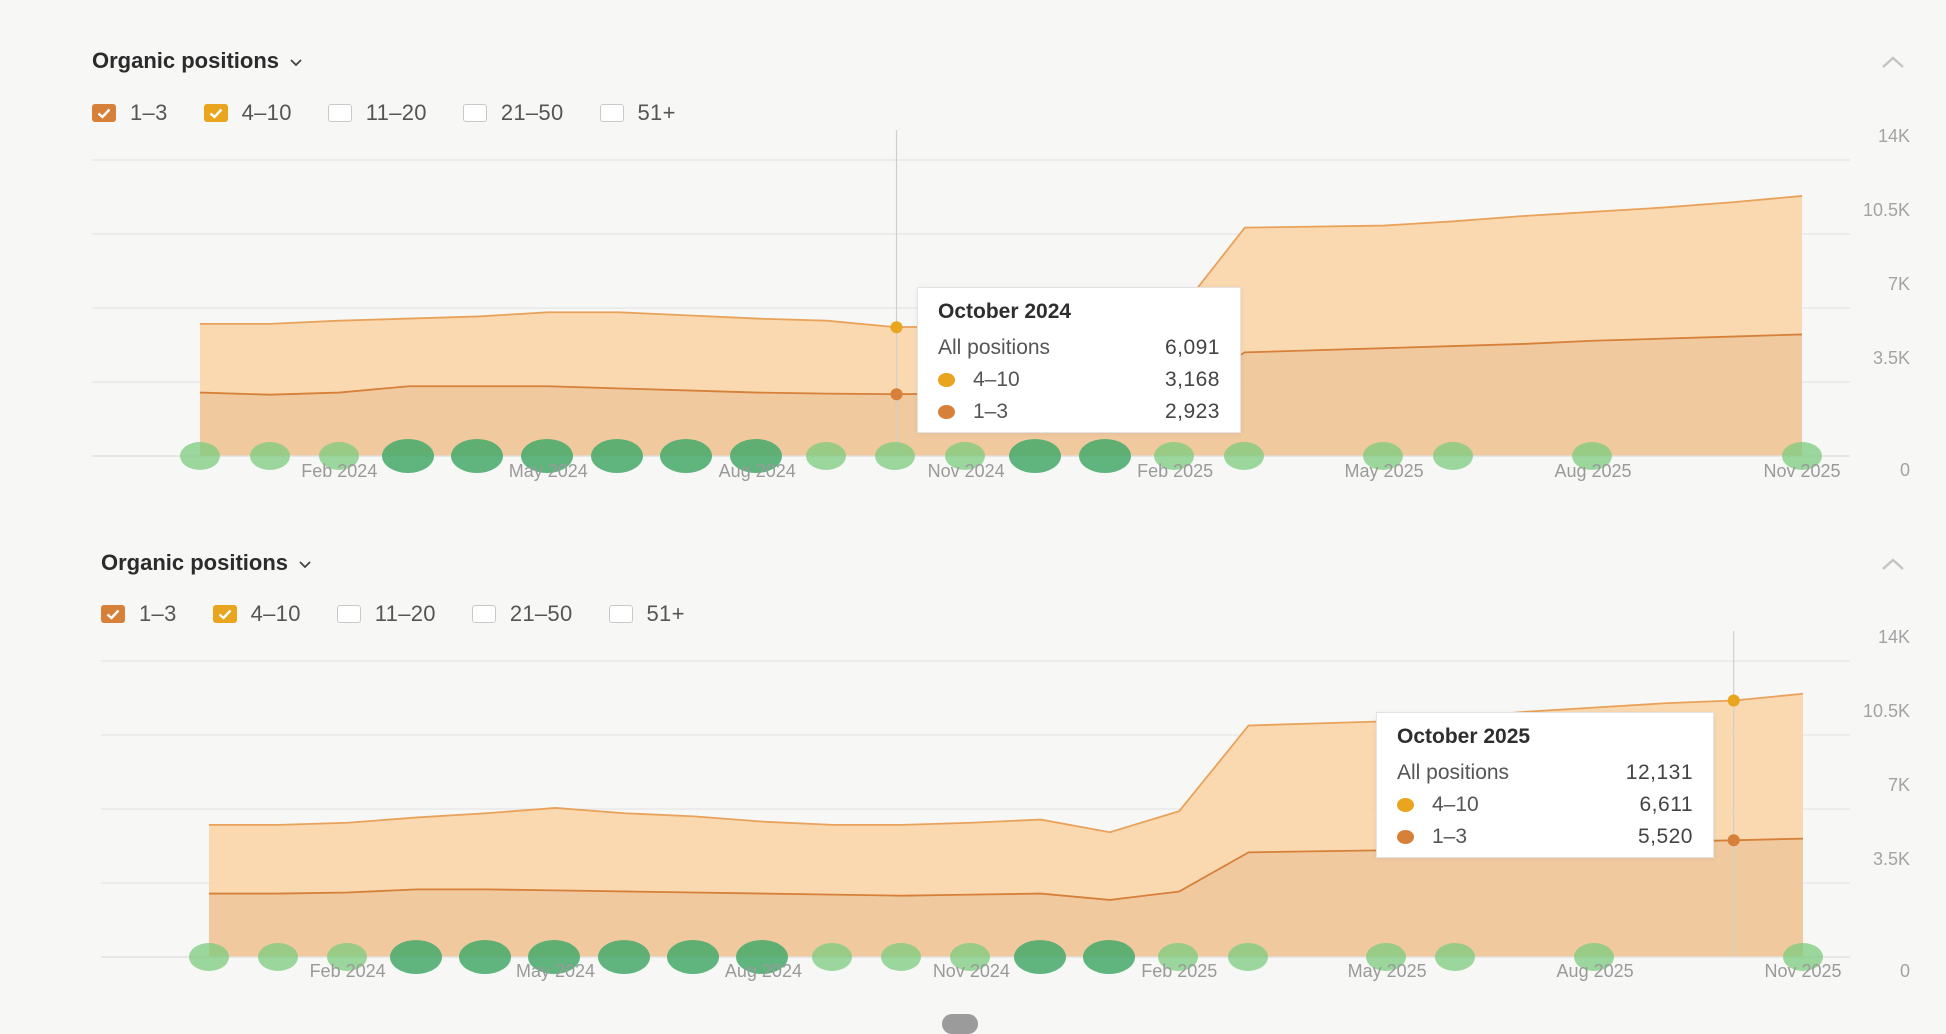  What do you see at coordinates (1666, 804) in the screenshot?
I see `tooltip-value: 6,611` at bounding box center [1666, 804].